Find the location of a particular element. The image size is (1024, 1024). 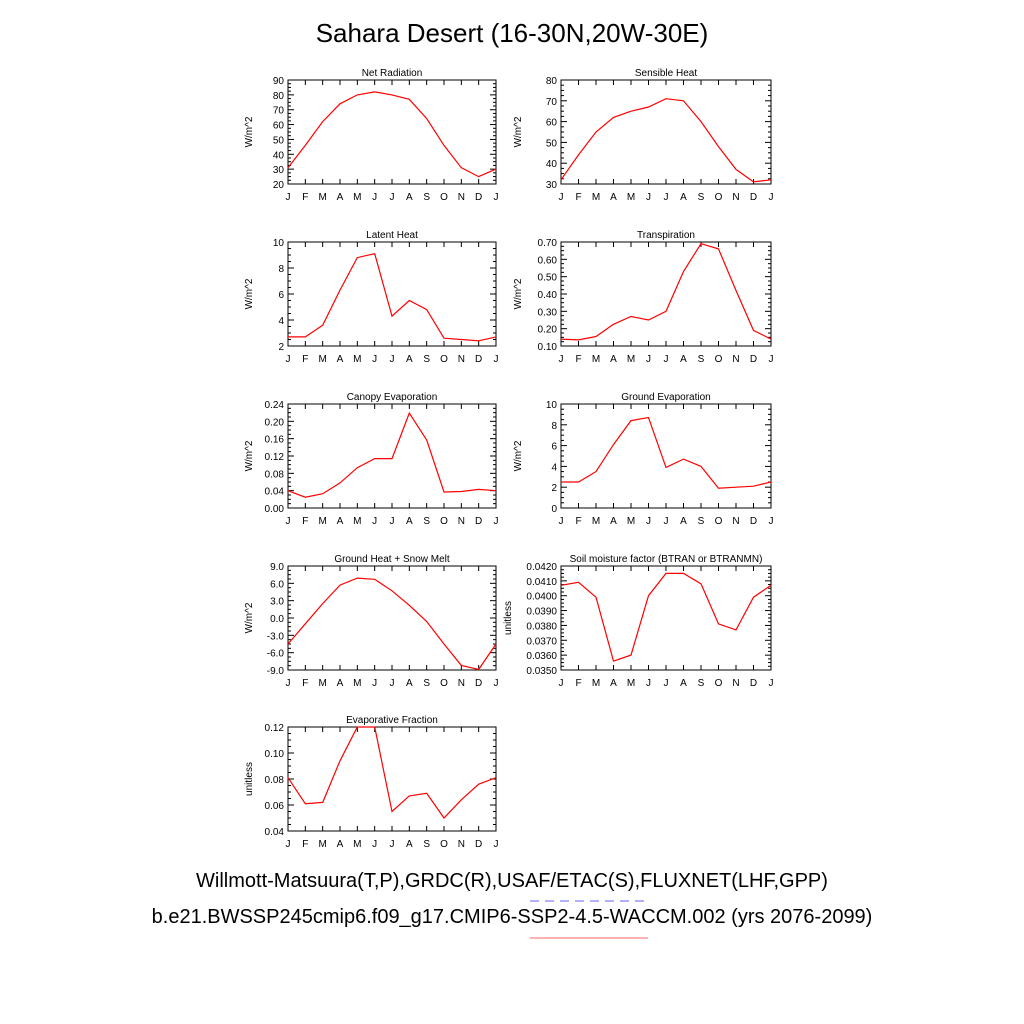

panel-title: Ground Heat + Snow Melt is located at coordinates (392, 559).